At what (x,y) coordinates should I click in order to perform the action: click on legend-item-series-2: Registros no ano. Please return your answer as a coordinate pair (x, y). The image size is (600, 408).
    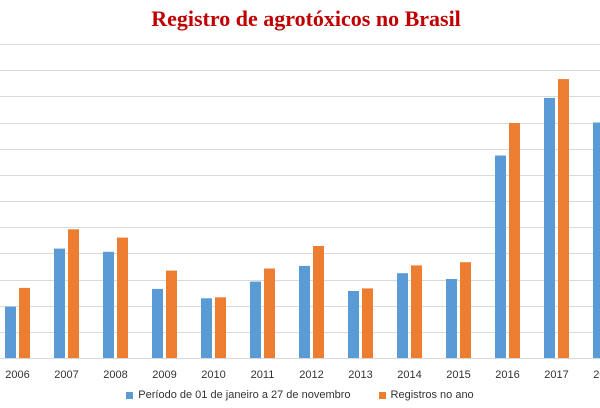
    Looking at the image, I should click on (426, 395).